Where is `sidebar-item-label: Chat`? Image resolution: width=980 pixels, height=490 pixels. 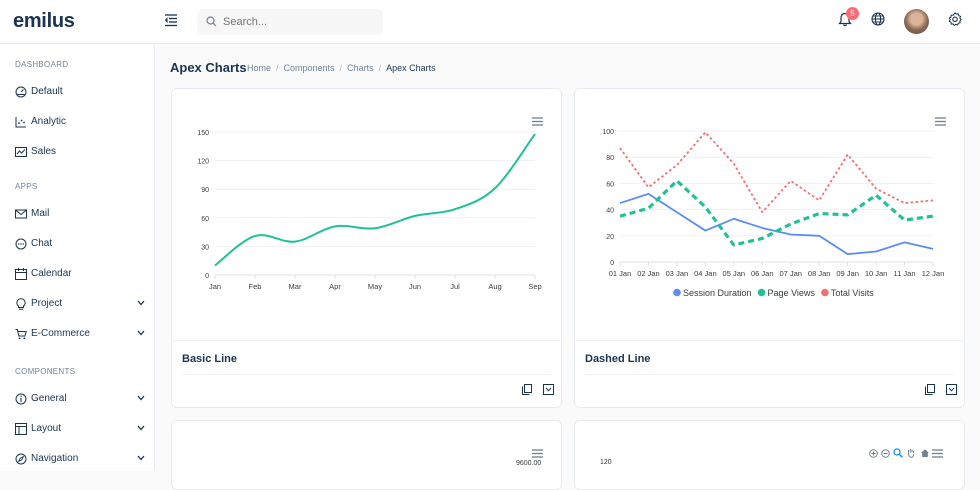
sidebar-item-label: Chat is located at coordinates (42, 243).